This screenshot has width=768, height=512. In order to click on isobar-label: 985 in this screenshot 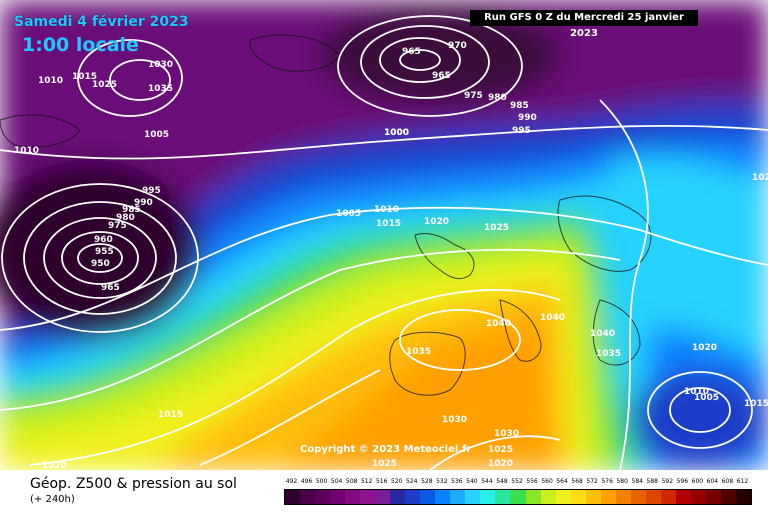, I will do `click(519, 106)`.